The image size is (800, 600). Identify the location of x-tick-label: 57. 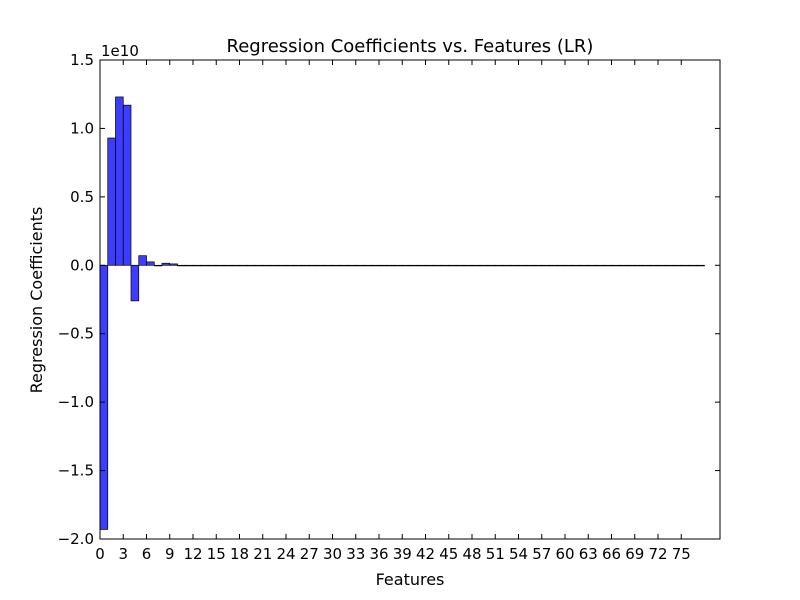
(541, 554).